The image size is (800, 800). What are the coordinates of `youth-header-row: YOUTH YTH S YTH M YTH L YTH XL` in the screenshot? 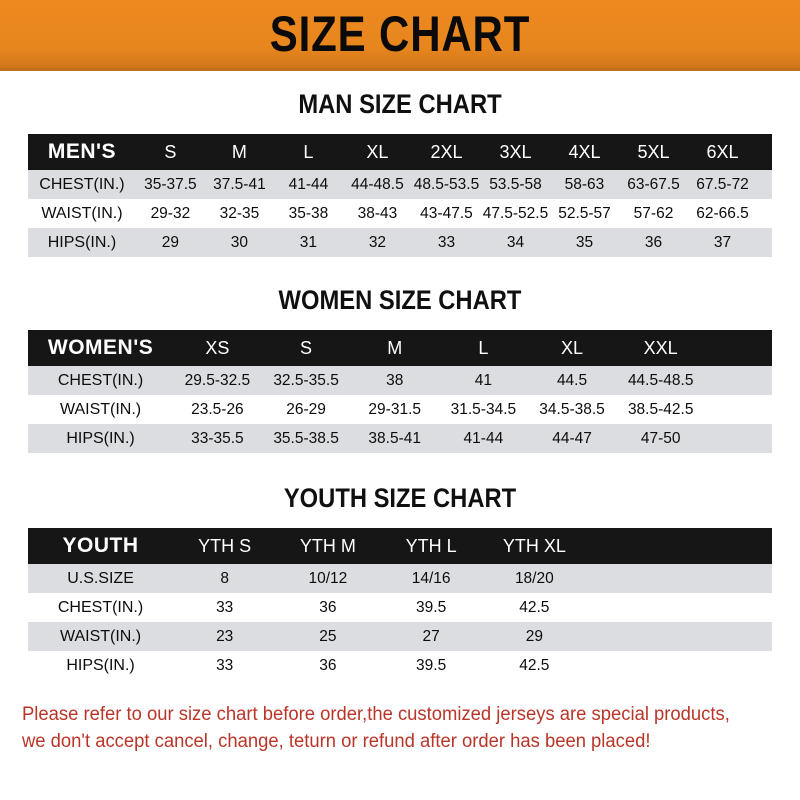 It's located at (400, 546).